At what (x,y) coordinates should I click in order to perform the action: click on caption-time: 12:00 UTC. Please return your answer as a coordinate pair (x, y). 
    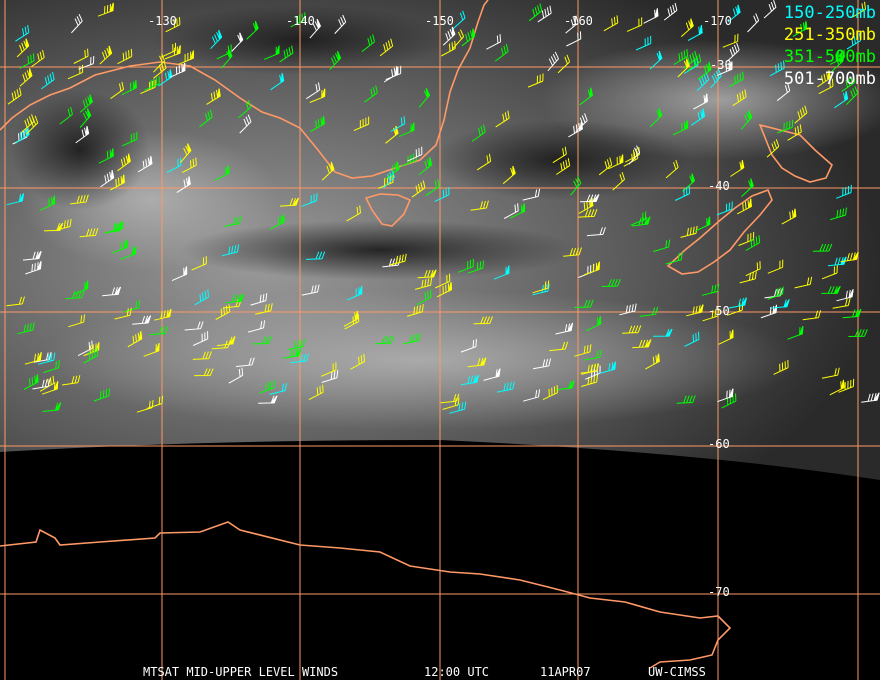
    Looking at the image, I should click on (457, 672).